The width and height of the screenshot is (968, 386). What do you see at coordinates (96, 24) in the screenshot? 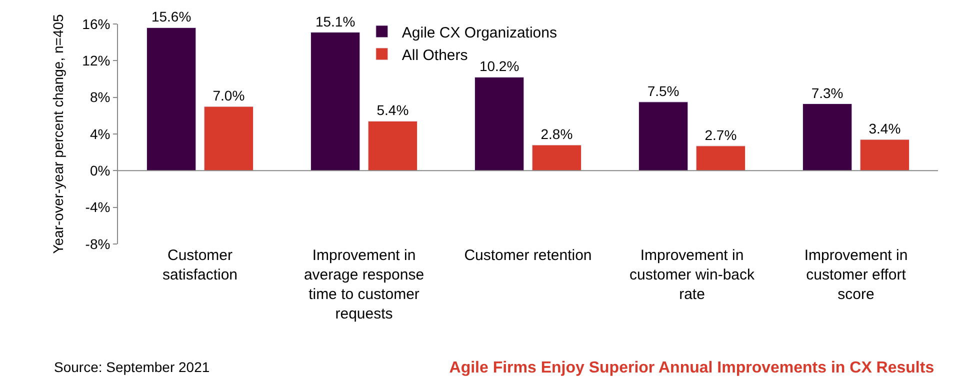
I see `y-tick-label: 16%` at bounding box center [96, 24].